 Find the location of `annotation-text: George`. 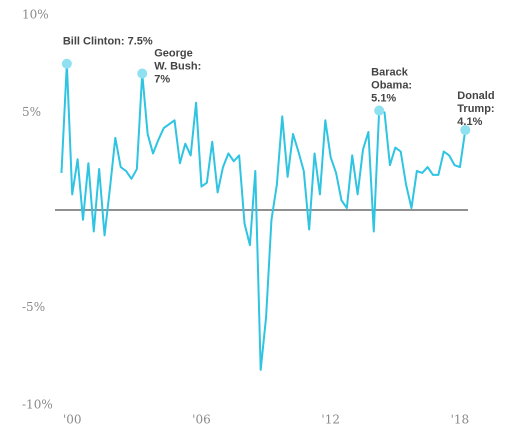

annotation-text: George is located at coordinates (173, 53).